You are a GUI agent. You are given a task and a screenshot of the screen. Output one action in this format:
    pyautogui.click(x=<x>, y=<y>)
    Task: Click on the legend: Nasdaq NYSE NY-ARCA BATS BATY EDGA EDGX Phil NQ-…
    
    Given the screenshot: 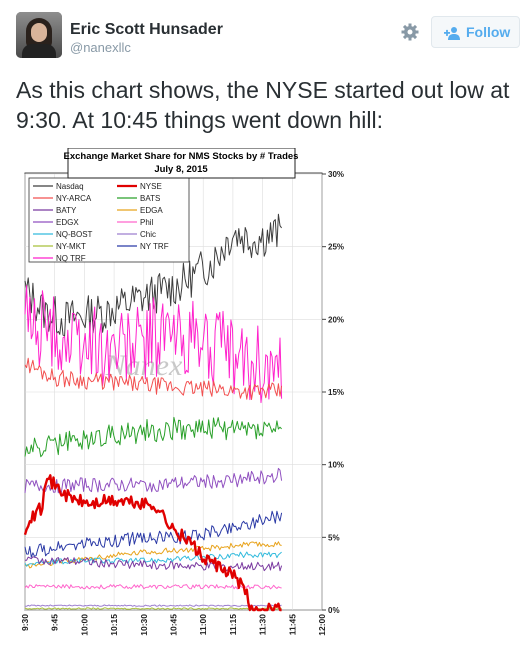 What is the action you would take?
    pyautogui.click(x=109, y=220)
    